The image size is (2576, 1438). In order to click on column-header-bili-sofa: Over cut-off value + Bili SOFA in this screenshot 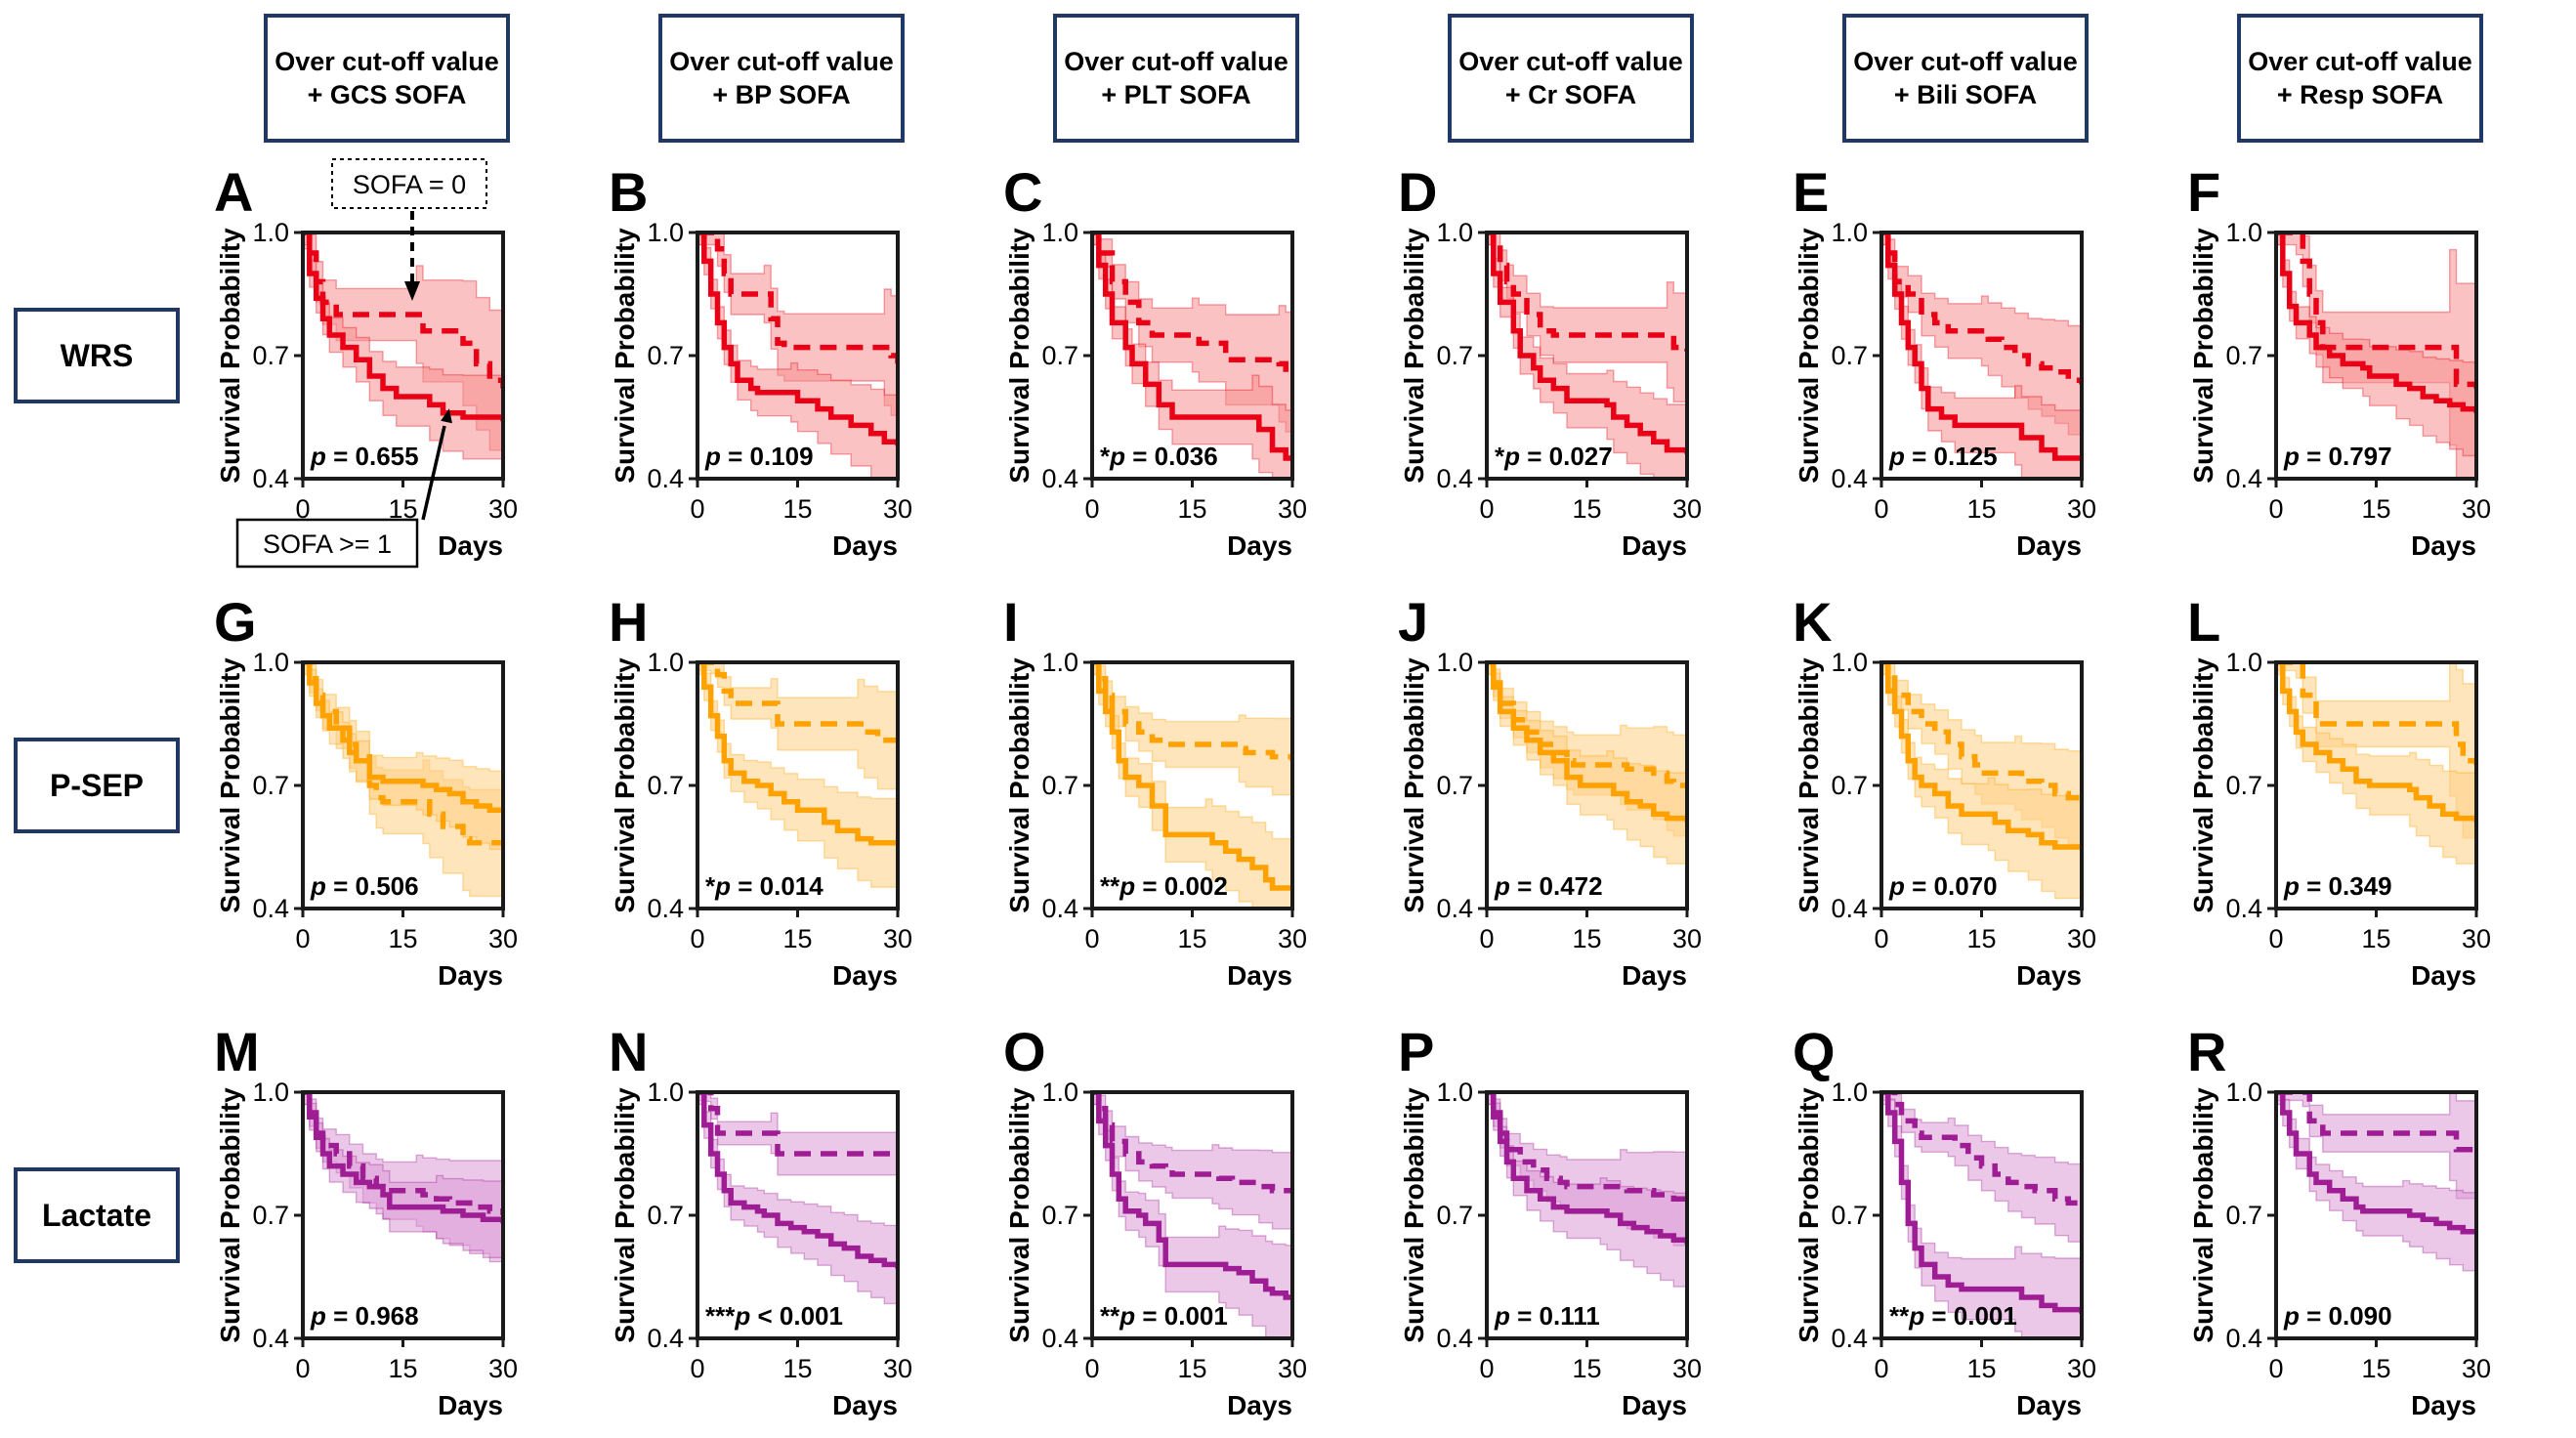, I will do `click(1965, 79)`.